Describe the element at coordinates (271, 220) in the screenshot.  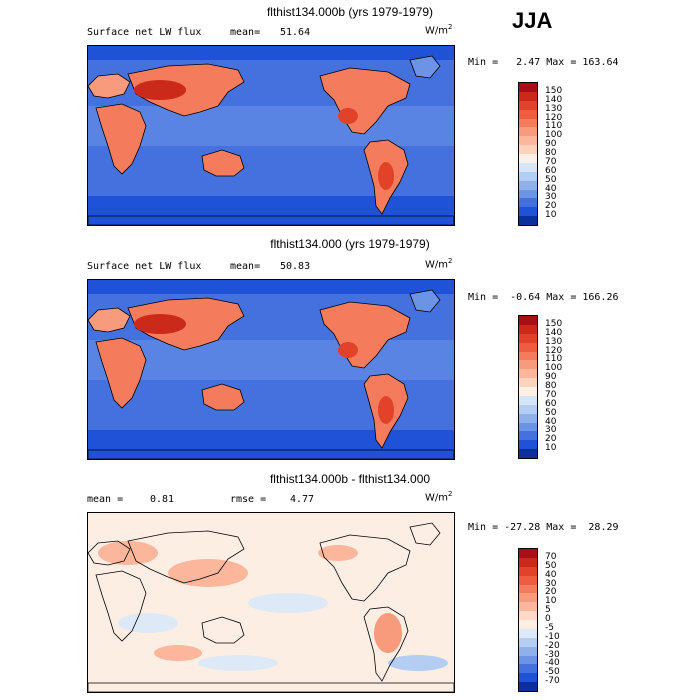
I see `antarctica-landmass` at that location.